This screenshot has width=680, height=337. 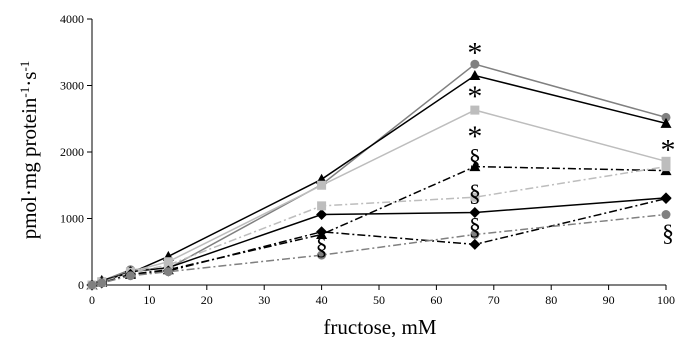 What do you see at coordinates (436, 300) in the screenshot?
I see `x-tick-label: 60` at bounding box center [436, 300].